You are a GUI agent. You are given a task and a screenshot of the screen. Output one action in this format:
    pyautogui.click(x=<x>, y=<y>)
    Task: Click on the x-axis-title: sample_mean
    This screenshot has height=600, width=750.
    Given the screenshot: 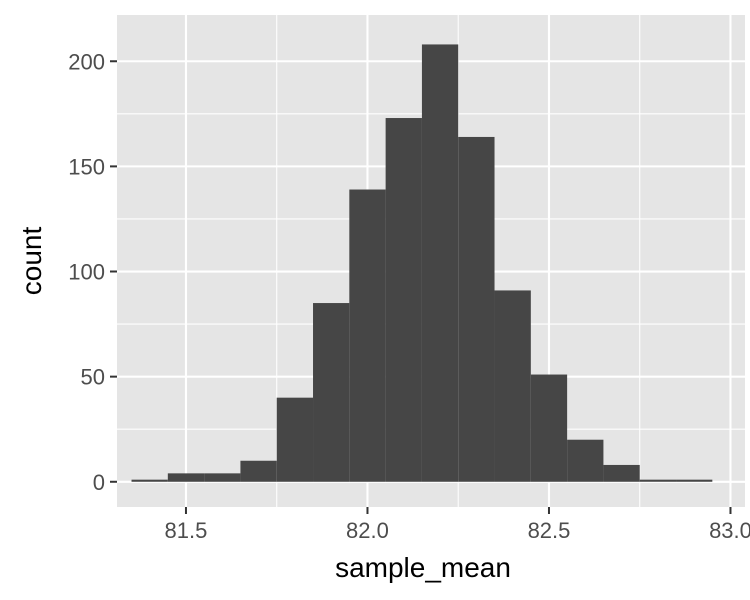 What is the action you would take?
    pyautogui.click(x=423, y=567)
    